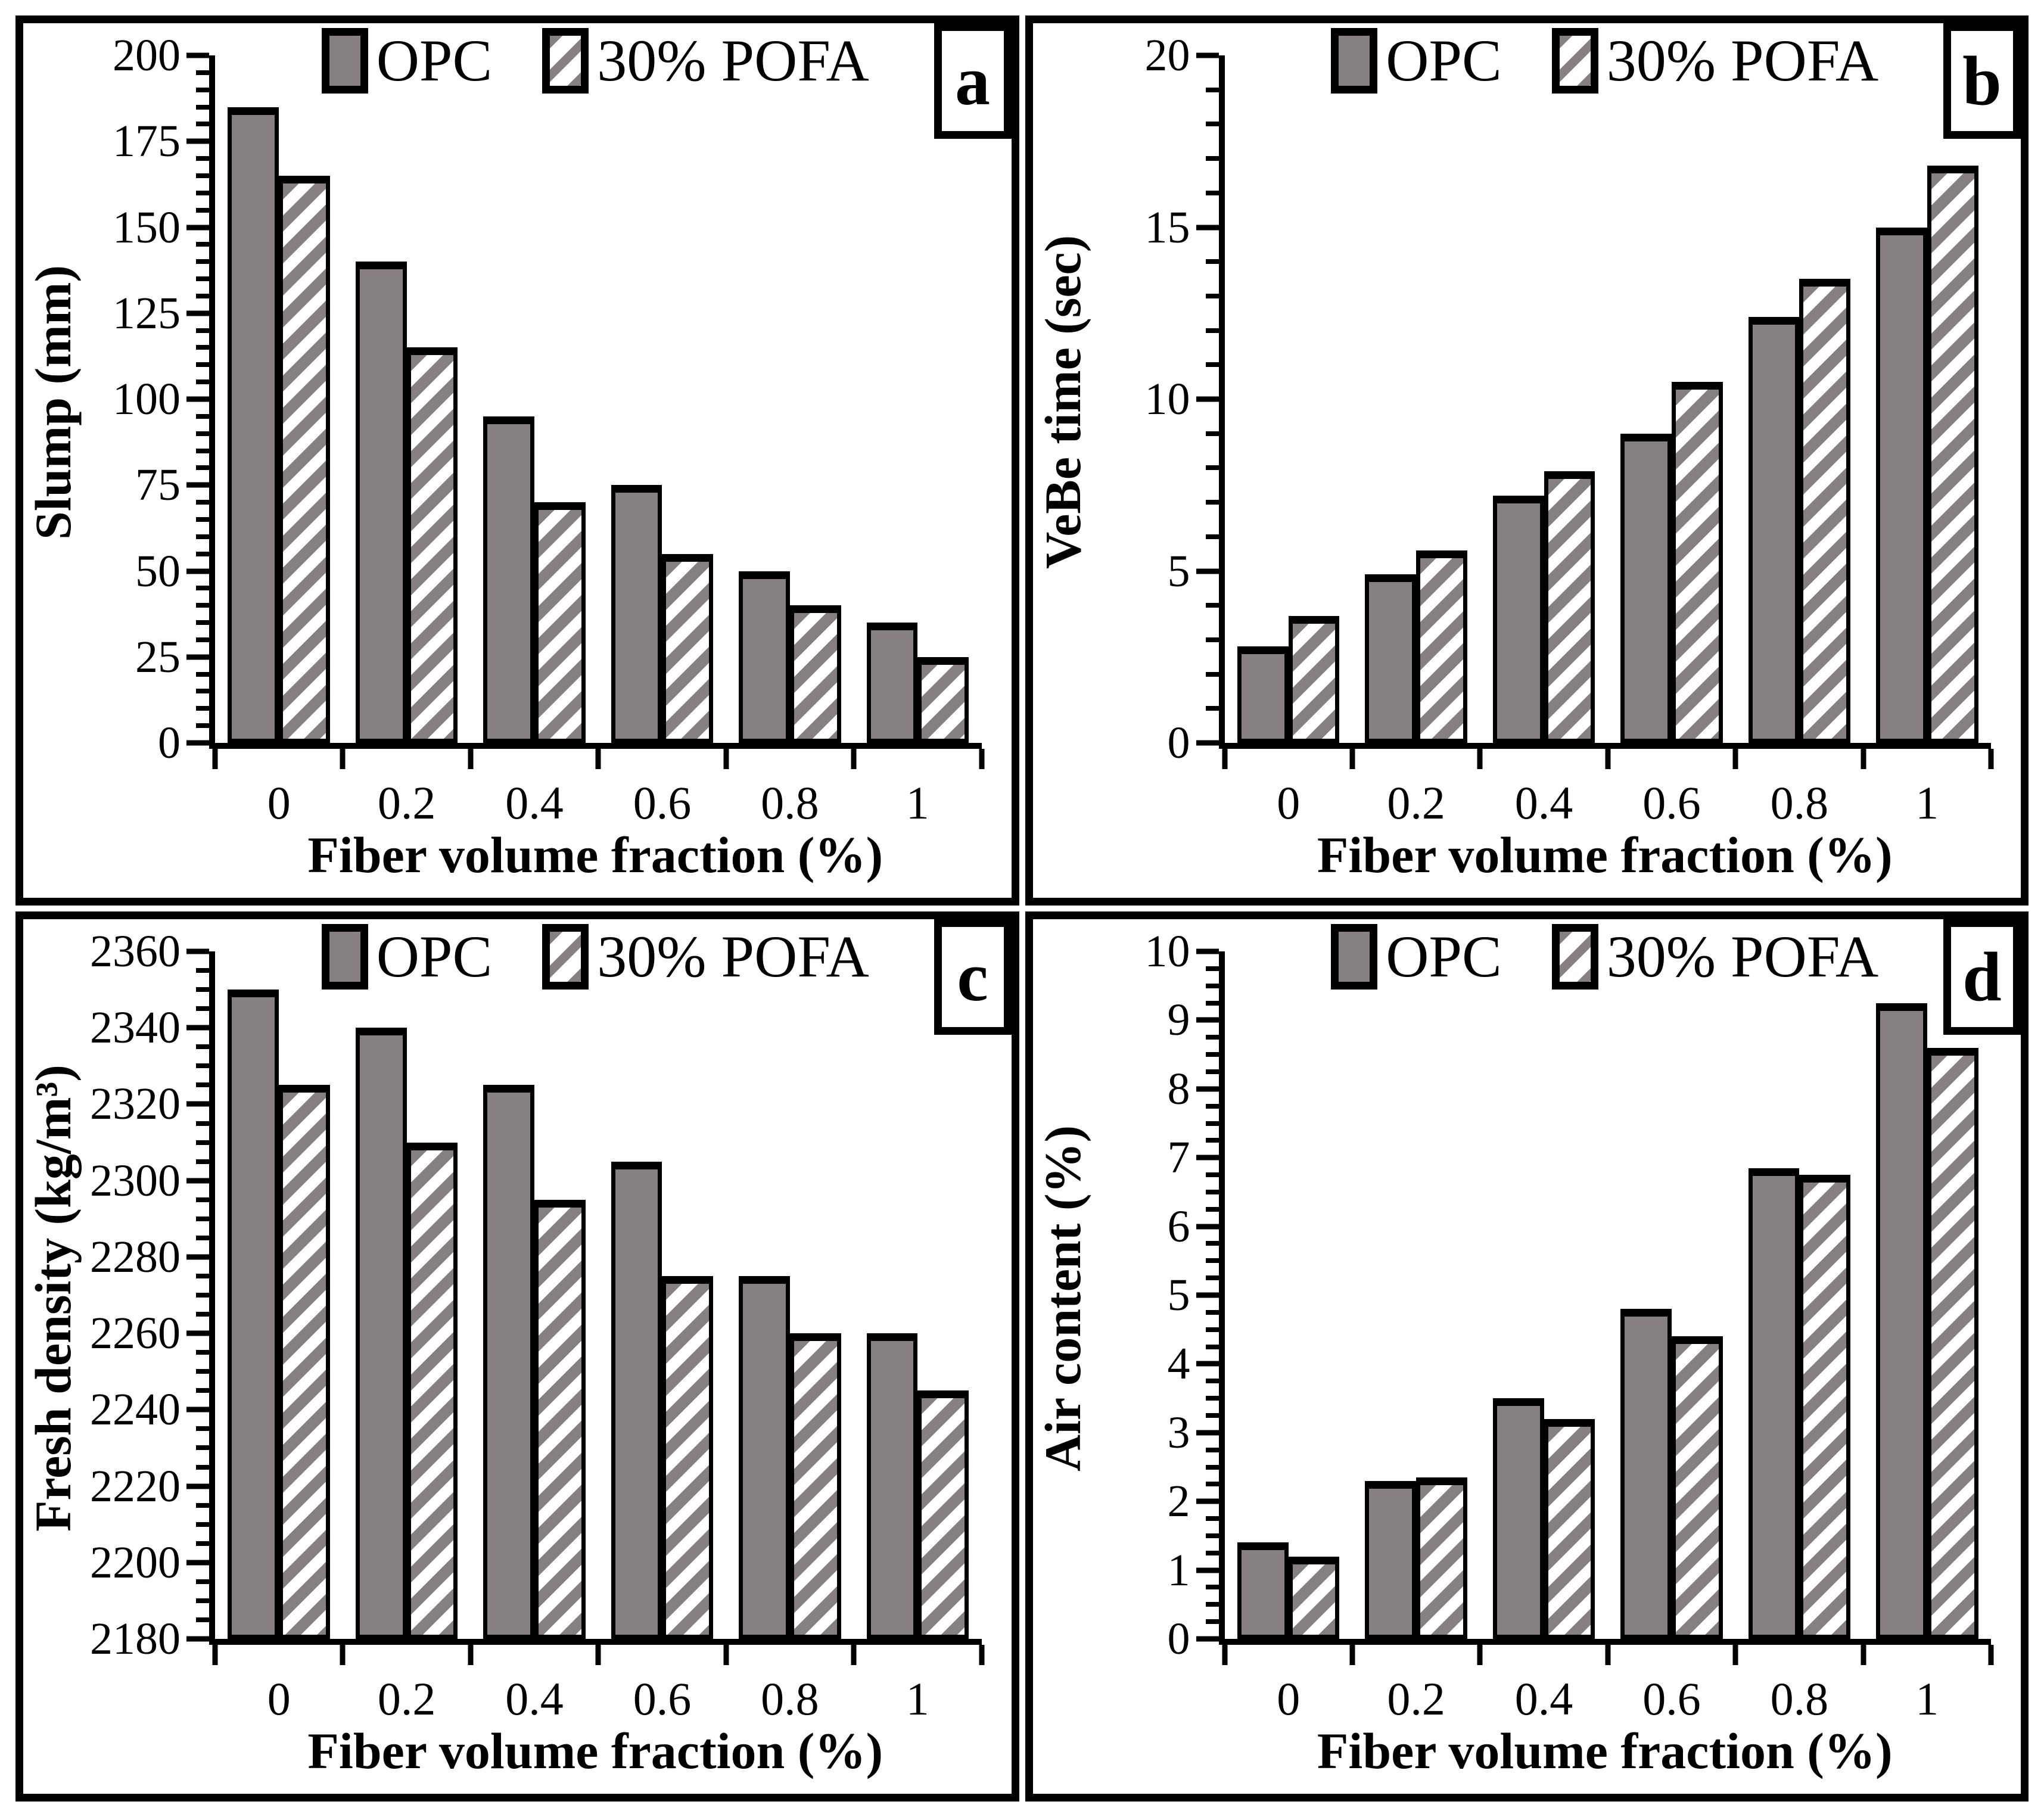 Image resolution: width=2044 pixels, height=1817 pixels. Describe the element at coordinates (1927, 1699) in the screenshot. I see `x-tick-label: 1` at that location.